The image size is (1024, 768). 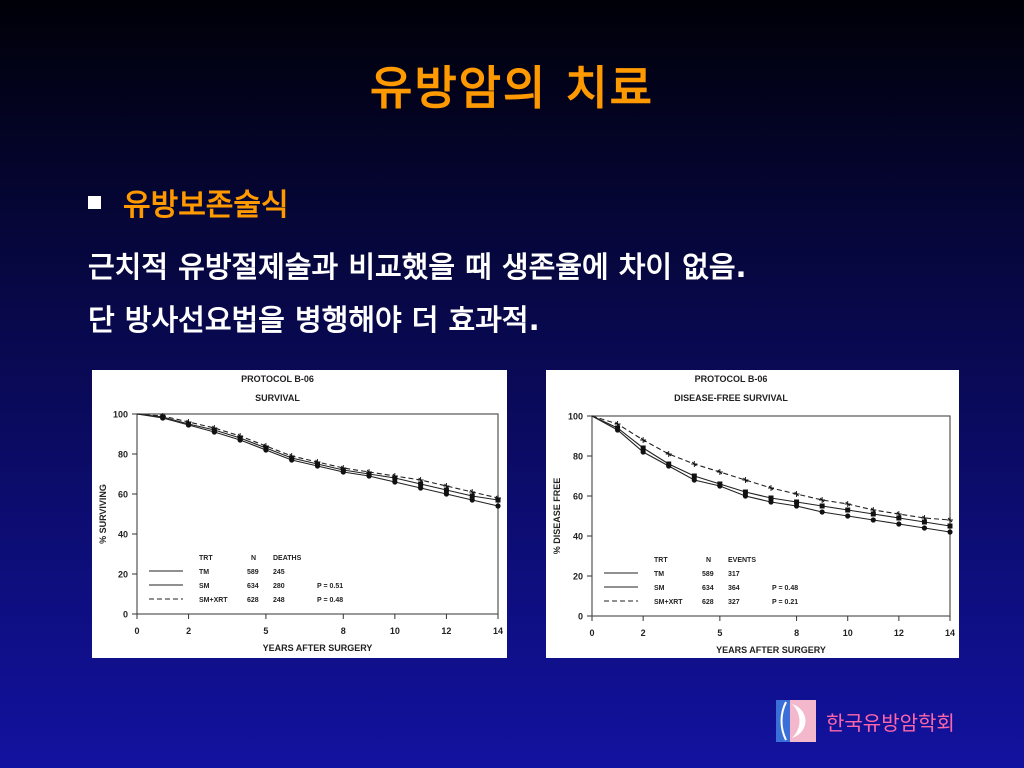 I want to click on y-tick-label: 100, so click(x=575, y=417).